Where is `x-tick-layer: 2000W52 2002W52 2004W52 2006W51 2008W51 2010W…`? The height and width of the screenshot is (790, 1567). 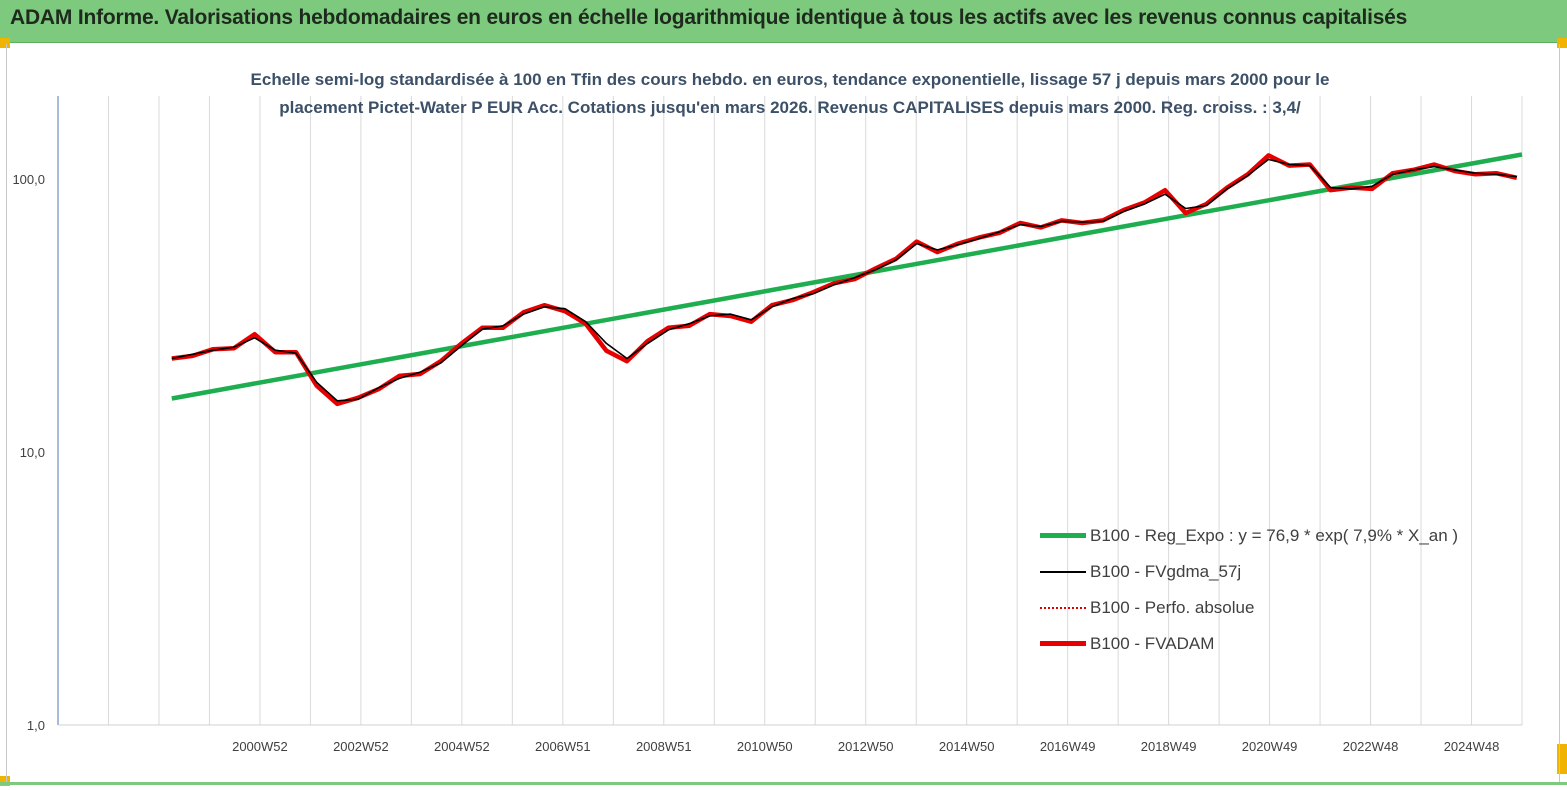
x-tick-layer: 2000W52 2002W52 2004W52 2006W51 2008W51 2010W… is located at coordinates (865, 746).